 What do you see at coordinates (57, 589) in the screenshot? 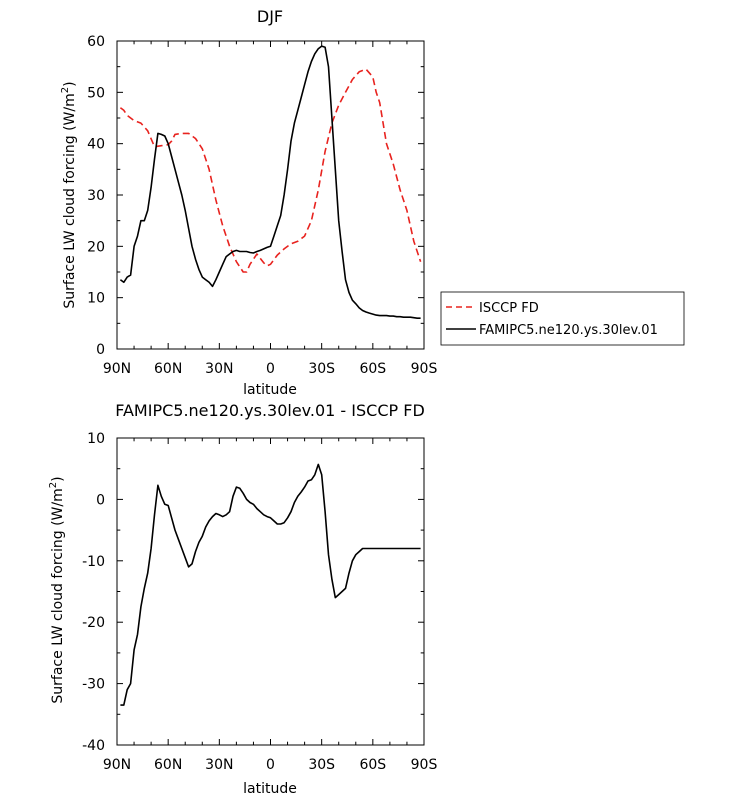
I see `bottom-y-axis-label: Surface LW cloud forcing (W/m2)` at bounding box center [57, 589].